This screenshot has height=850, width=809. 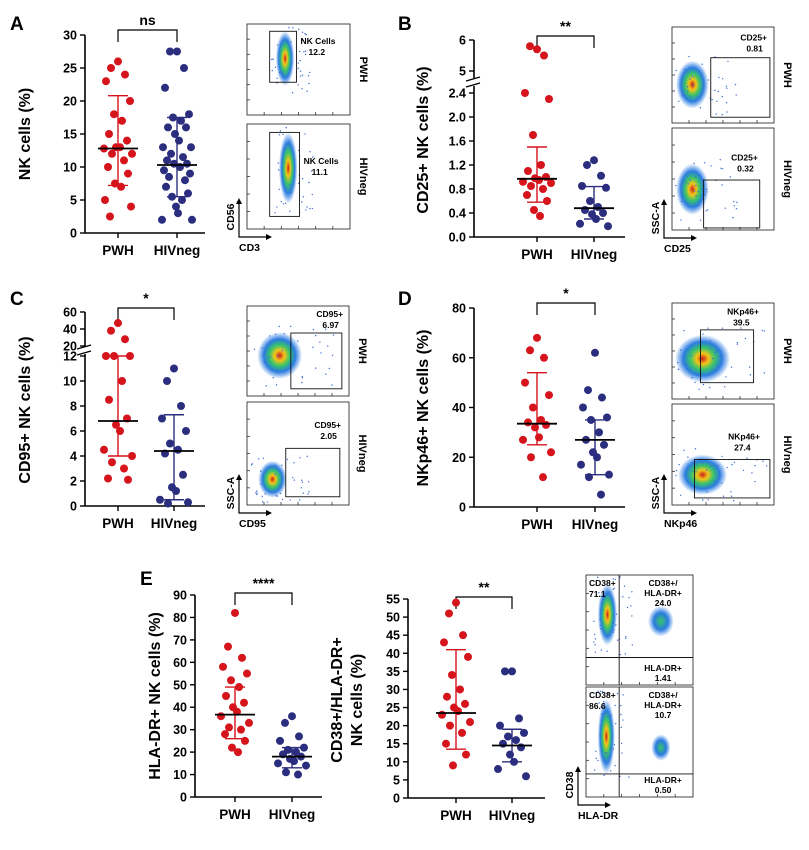 I want to click on y-axis-label: CD25+ NK cells (%), so click(x=423, y=139).